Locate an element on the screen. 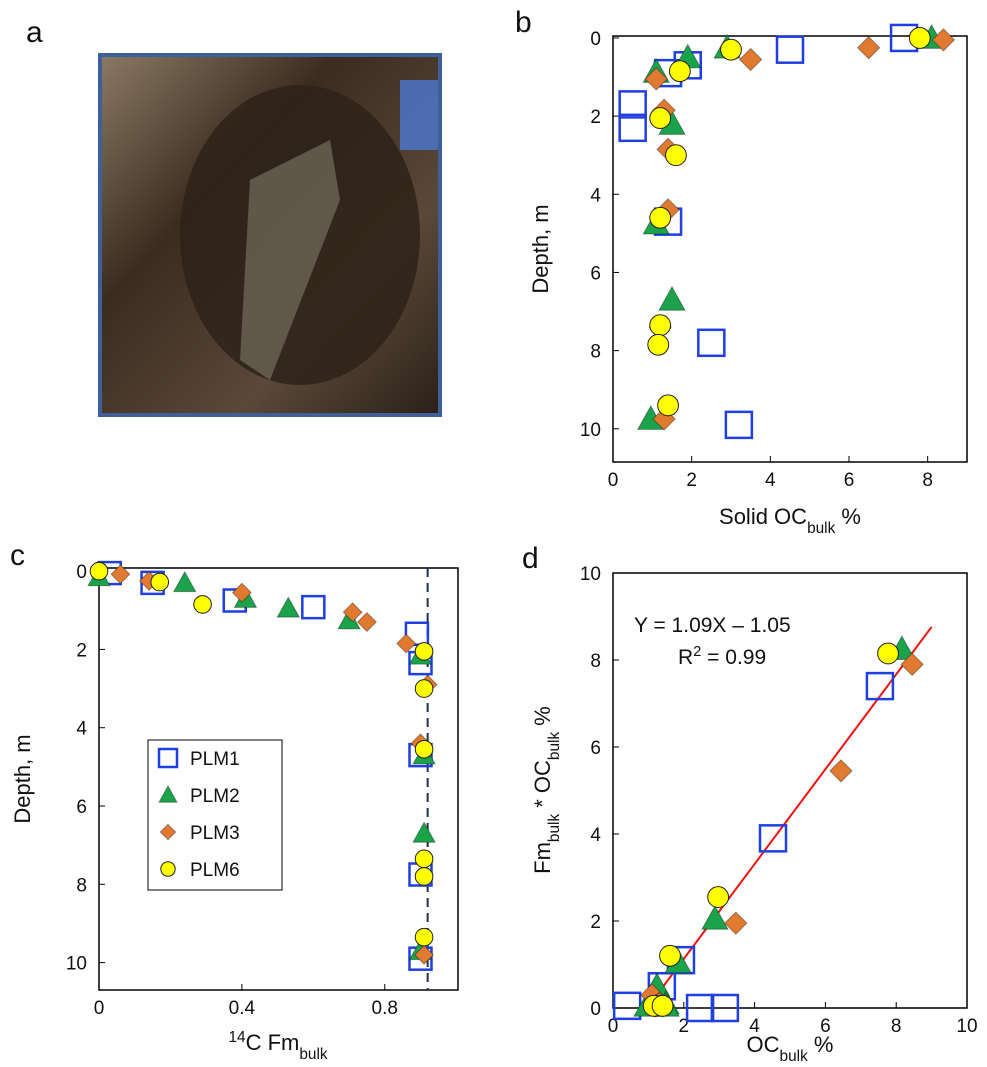  equation: Y = 1.09X – 1.05 is located at coordinates (712, 625).